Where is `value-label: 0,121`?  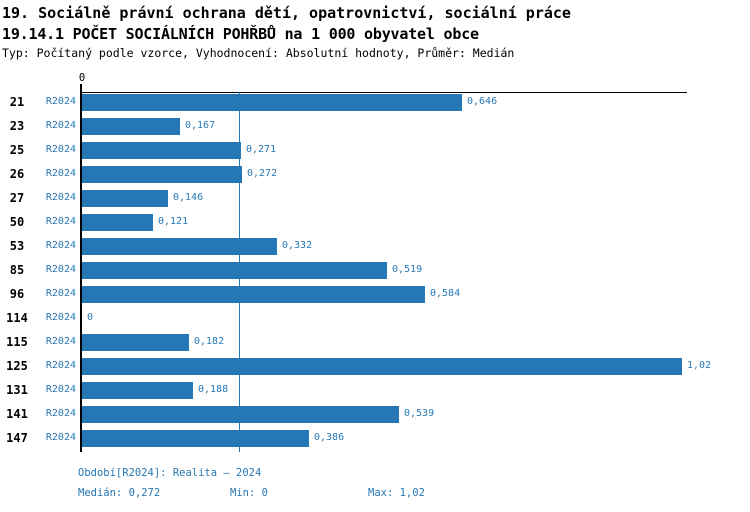 value-label: 0,121 is located at coordinates (173, 221).